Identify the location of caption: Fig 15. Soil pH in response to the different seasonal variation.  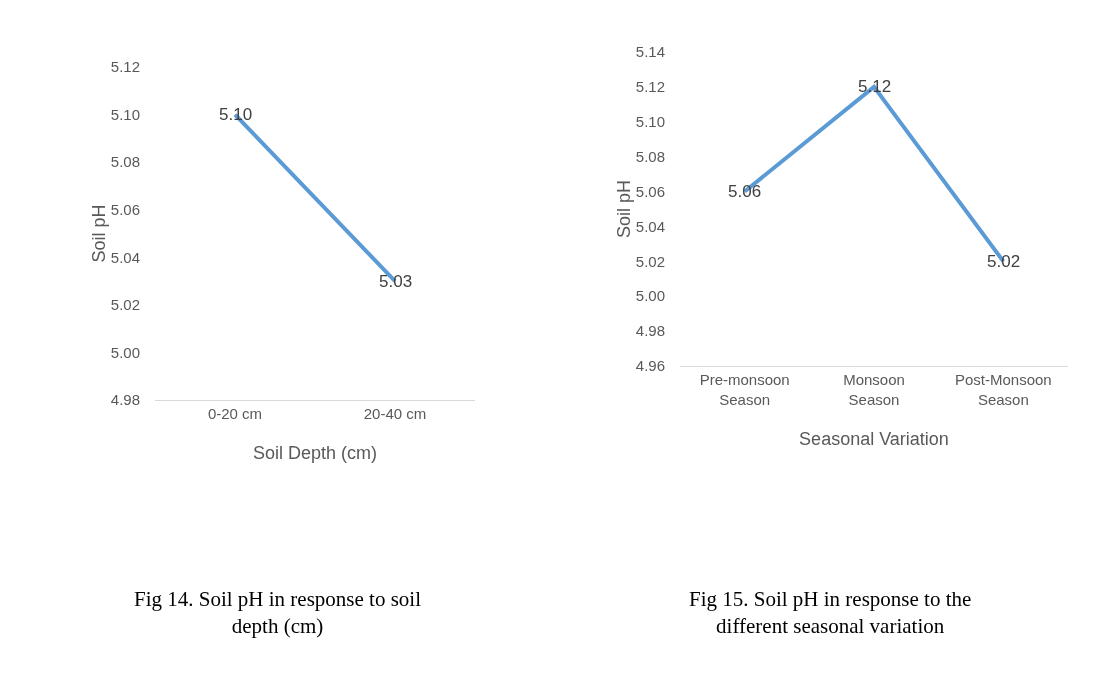
(830, 613).